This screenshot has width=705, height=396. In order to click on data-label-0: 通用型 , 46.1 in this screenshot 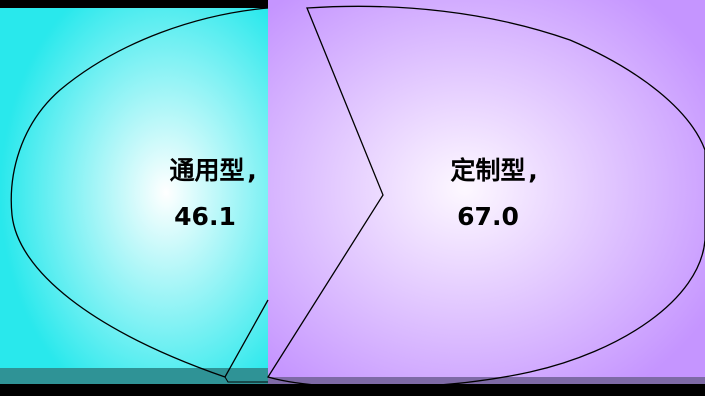, I will do `click(212, 193)`.